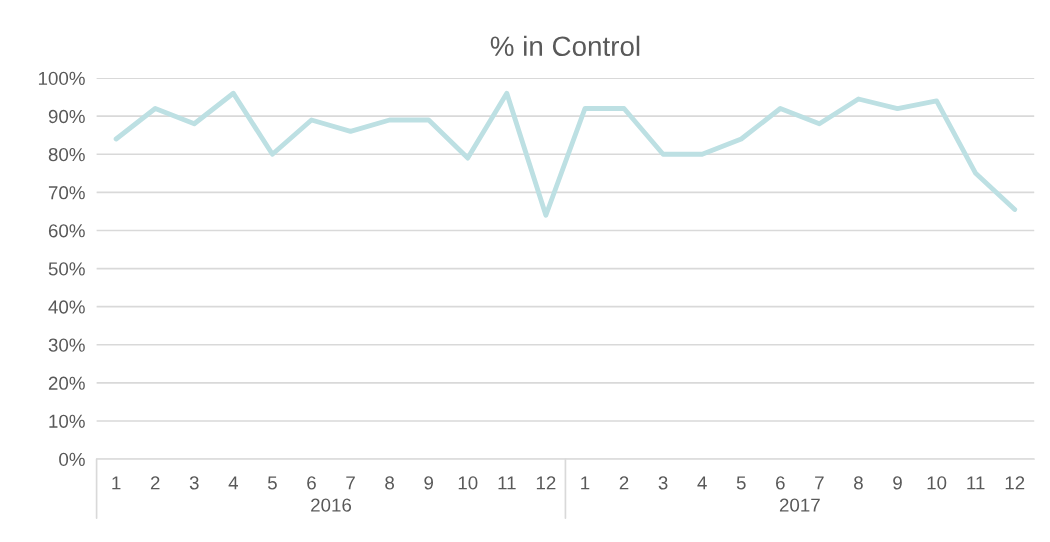 Image resolution: width=1050 pixels, height=542 pixels. I want to click on y-tick-label: 70%, so click(66, 193).